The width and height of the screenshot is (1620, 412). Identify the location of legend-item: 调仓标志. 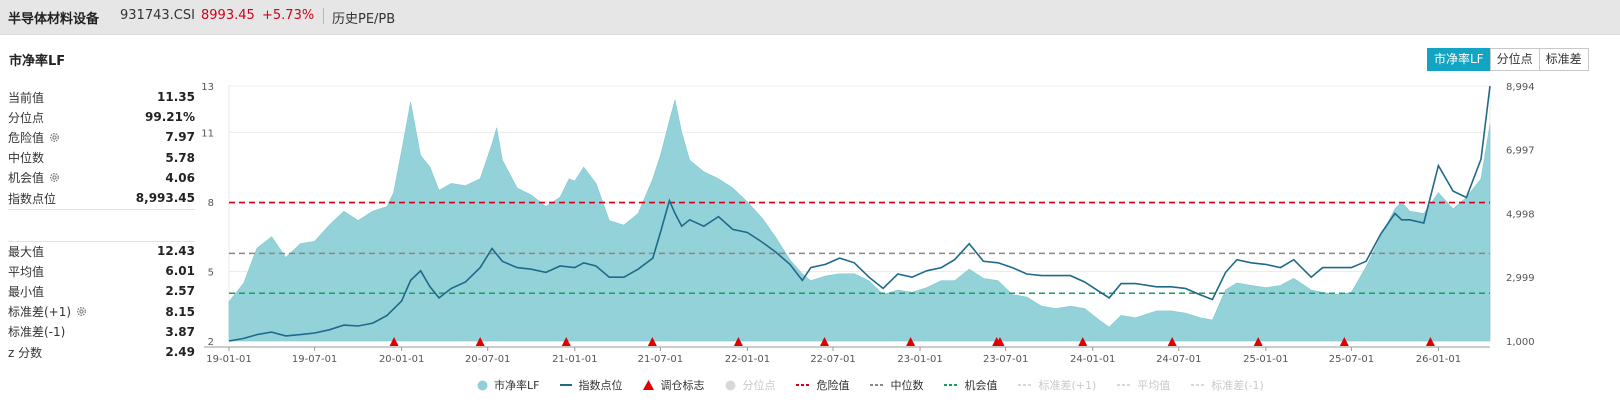
(673, 385).